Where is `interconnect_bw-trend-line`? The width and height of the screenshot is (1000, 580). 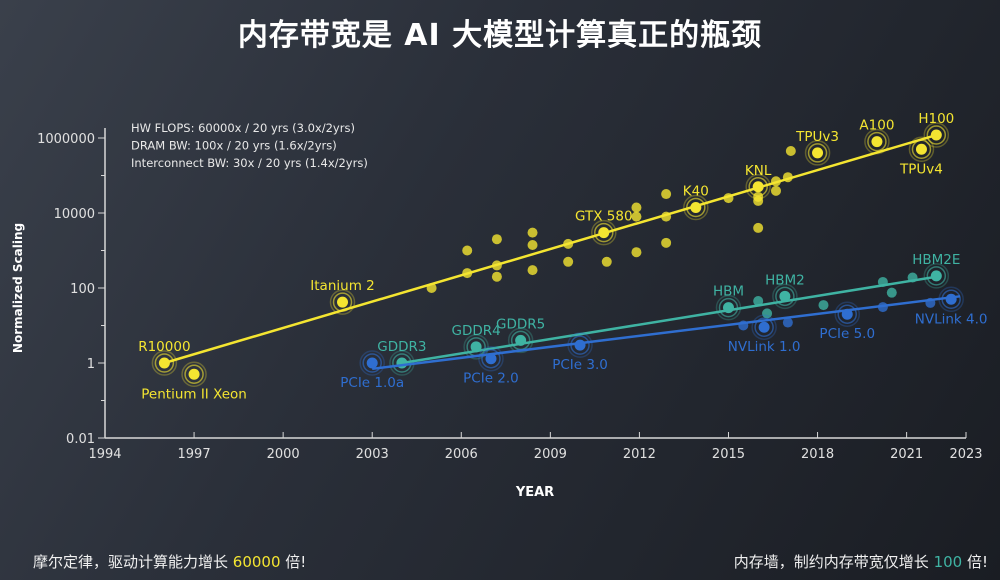
interconnect_bw-trend-line is located at coordinates (666, 333).